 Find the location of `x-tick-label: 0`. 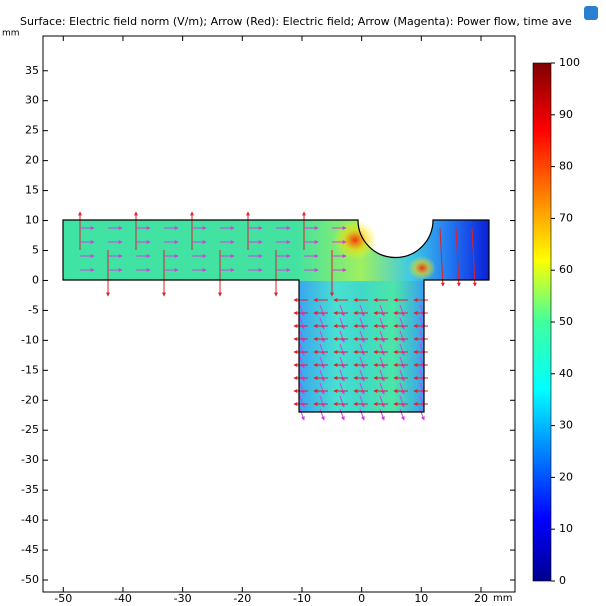

x-tick-label: 0 is located at coordinates (361, 598).